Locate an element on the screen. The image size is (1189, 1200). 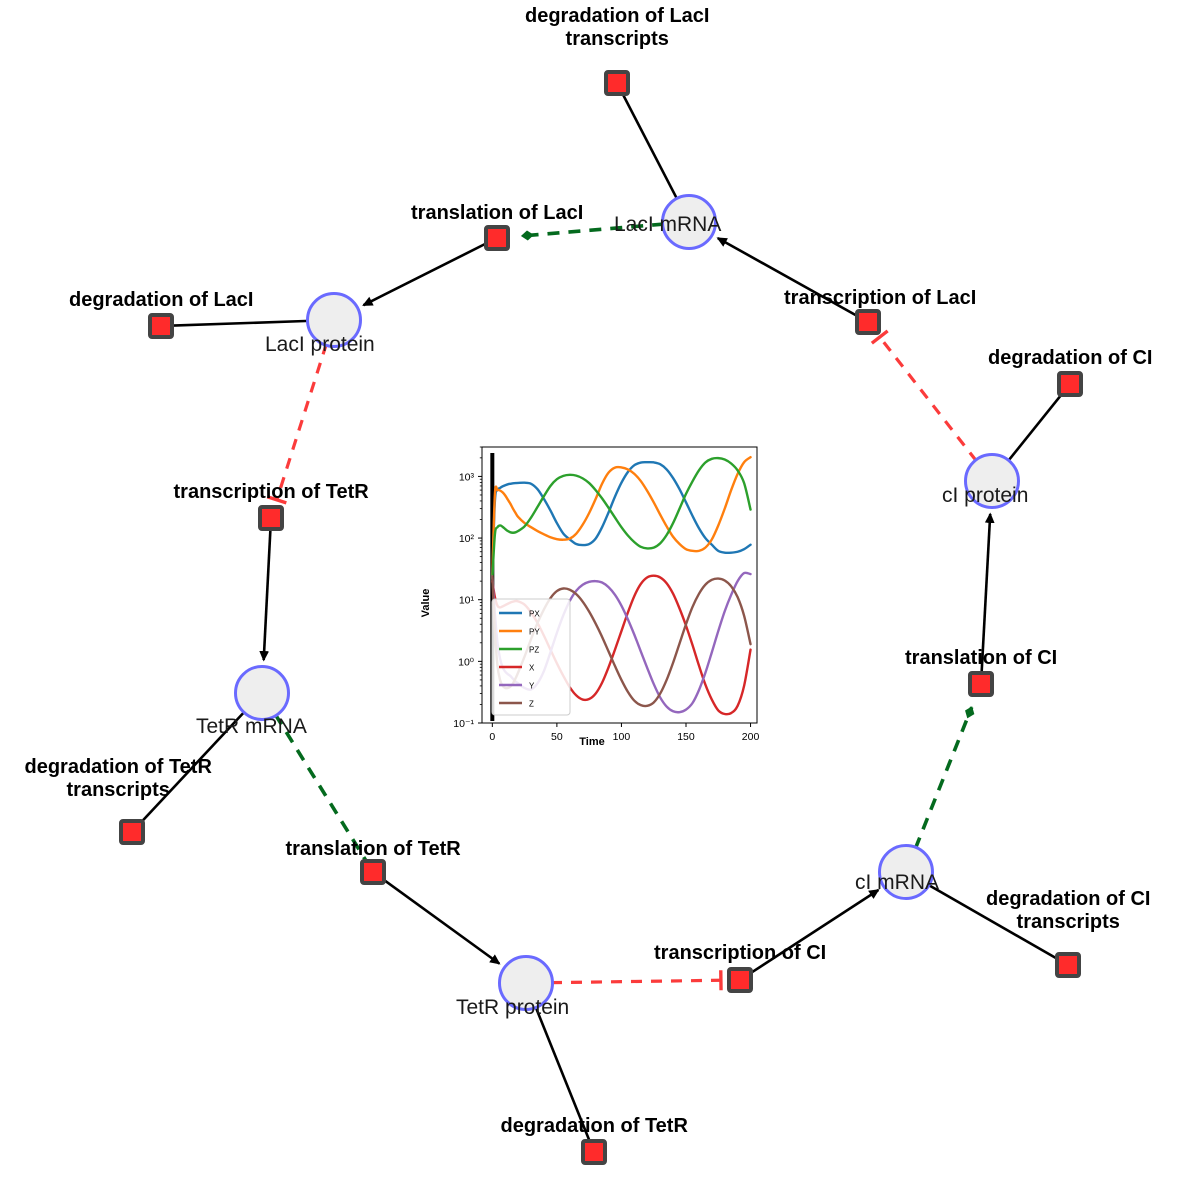
reaction-label-deg_tetr_tx: degradation of TetR transcripts is located at coordinates (118, 779).